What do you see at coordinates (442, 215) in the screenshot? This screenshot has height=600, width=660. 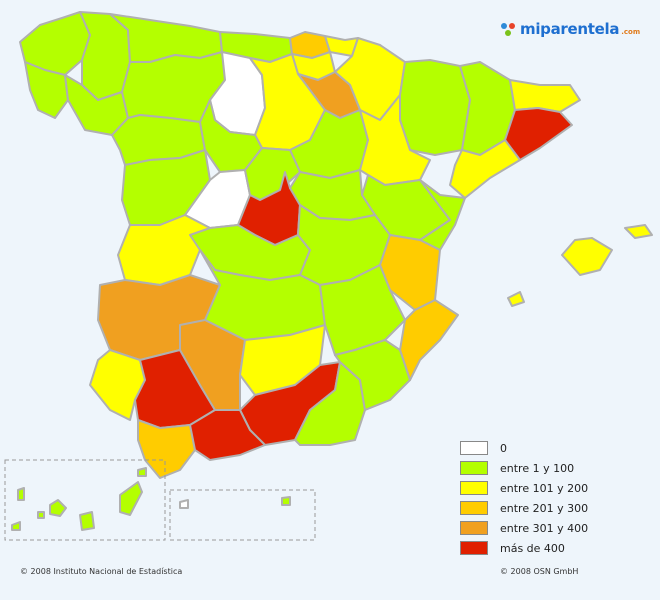 I see `province-castellon` at bounding box center [442, 215].